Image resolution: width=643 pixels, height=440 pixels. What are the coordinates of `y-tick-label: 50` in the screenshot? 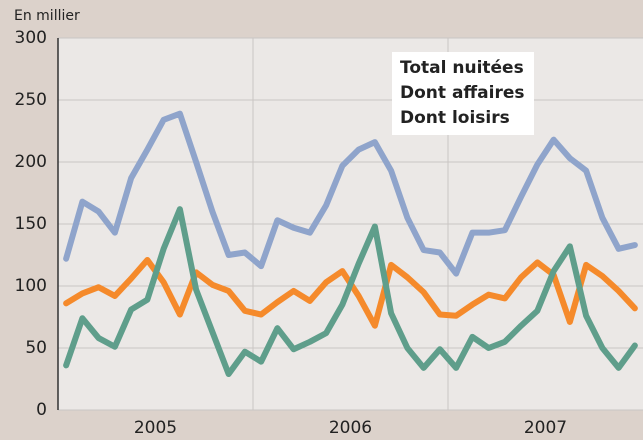 It's located at (36, 348).